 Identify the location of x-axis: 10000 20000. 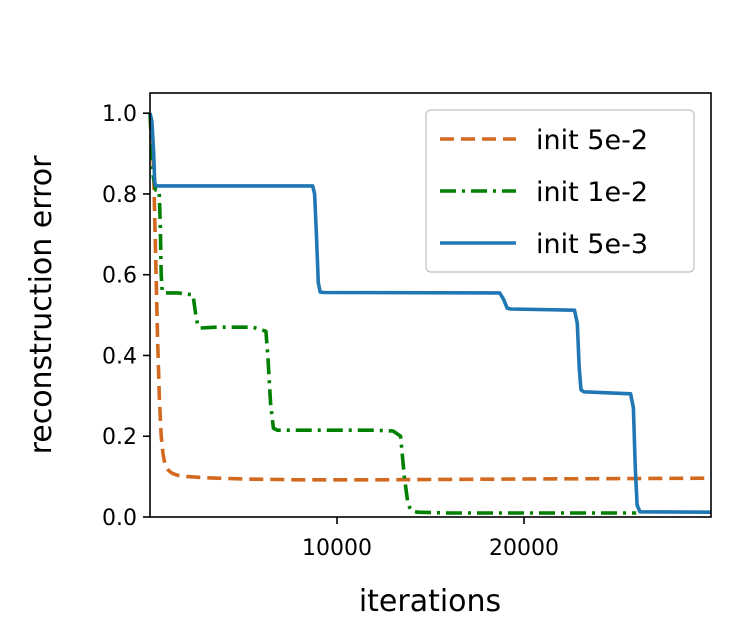
(430, 539).